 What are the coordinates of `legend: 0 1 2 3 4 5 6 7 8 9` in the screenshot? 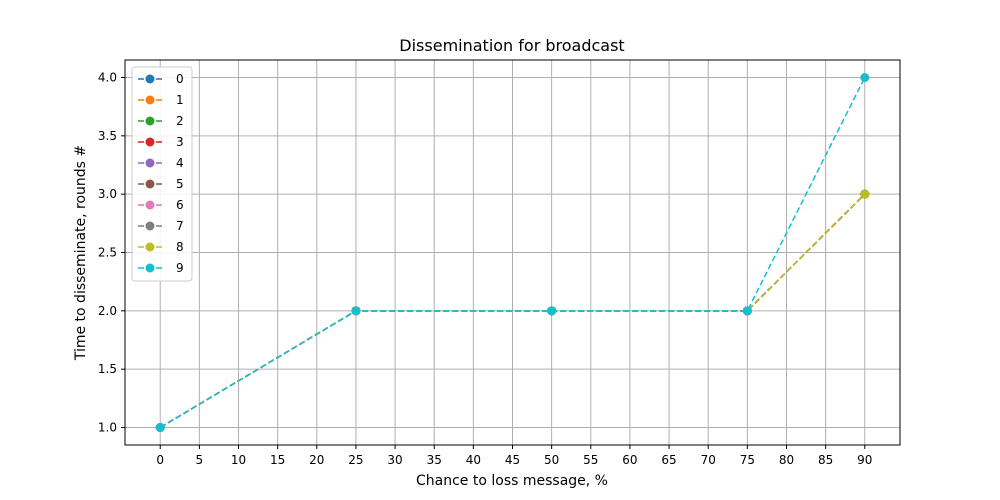 It's located at (162, 174).